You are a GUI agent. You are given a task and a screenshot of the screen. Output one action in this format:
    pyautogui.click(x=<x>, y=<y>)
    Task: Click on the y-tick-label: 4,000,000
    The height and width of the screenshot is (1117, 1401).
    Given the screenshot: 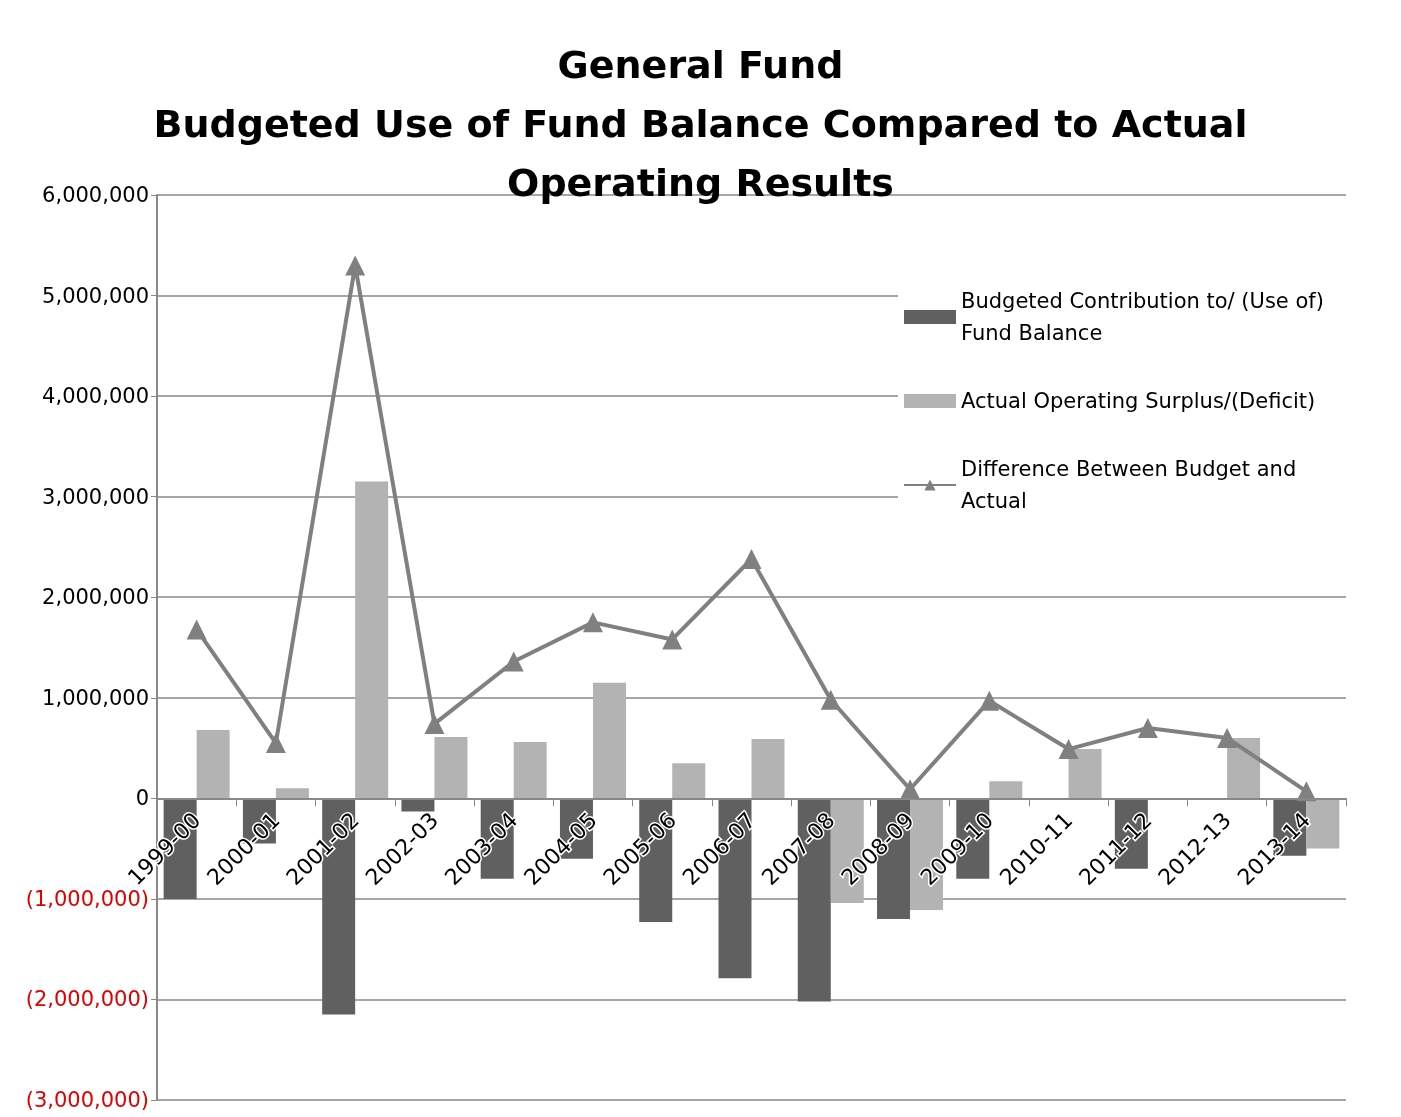 What is the action you would take?
    pyautogui.click(x=95, y=396)
    